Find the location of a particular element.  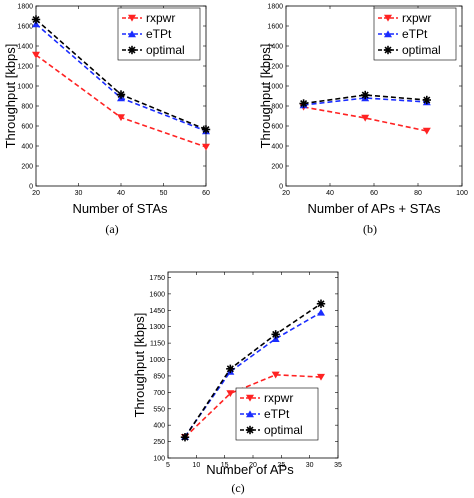

y-tick-label: 850 is located at coordinates (159, 376).